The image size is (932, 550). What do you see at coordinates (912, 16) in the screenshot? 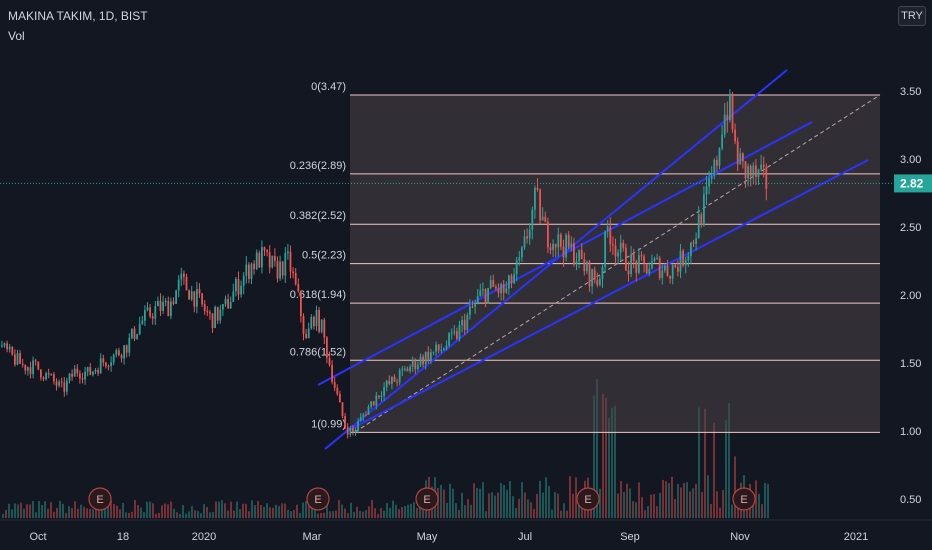
I see `currency-button: TRY` at bounding box center [912, 16].